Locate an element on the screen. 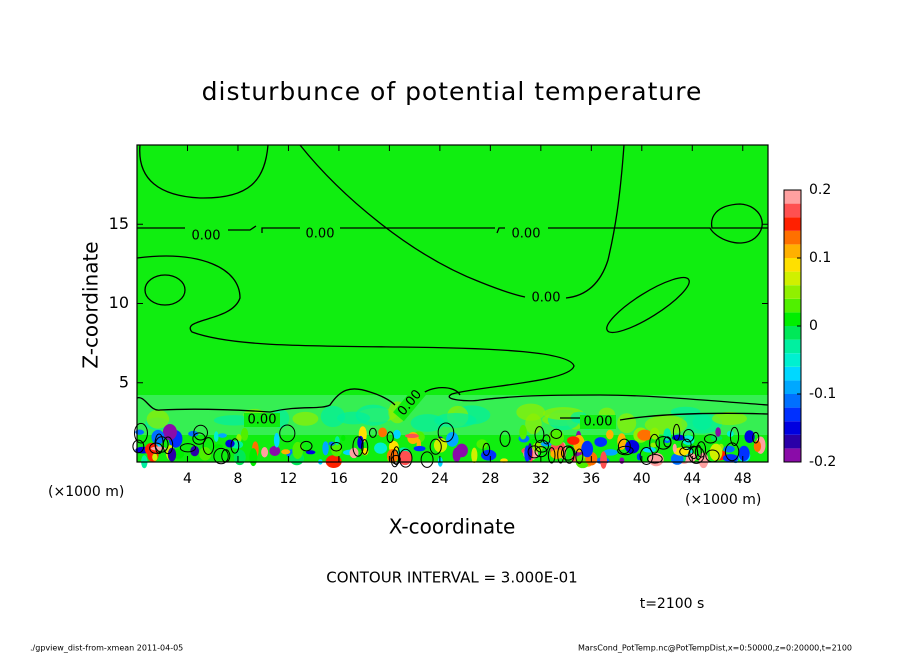 The image size is (904, 654). x-tick-label: 12 is located at coordinates (289, 479).